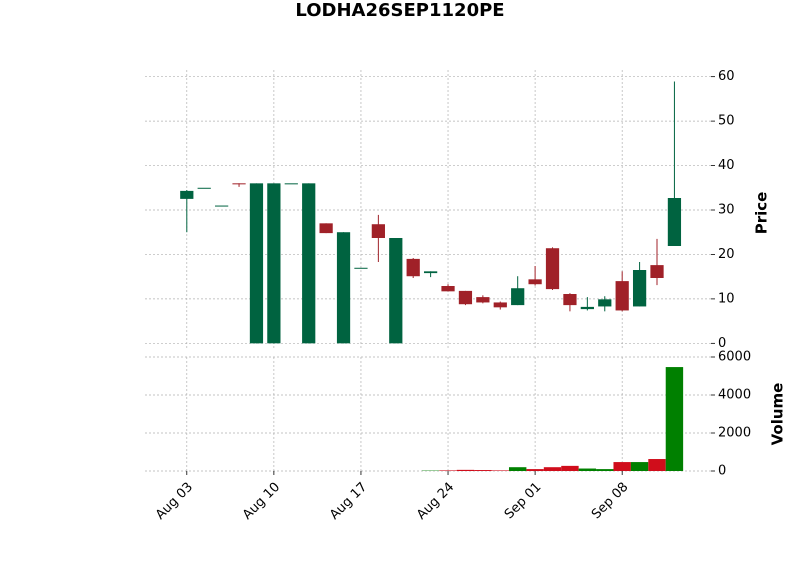 Image resolution: width=800 pixels, height=575 pixels. I want to click on y-tick-label: 20, so click(726, 254).